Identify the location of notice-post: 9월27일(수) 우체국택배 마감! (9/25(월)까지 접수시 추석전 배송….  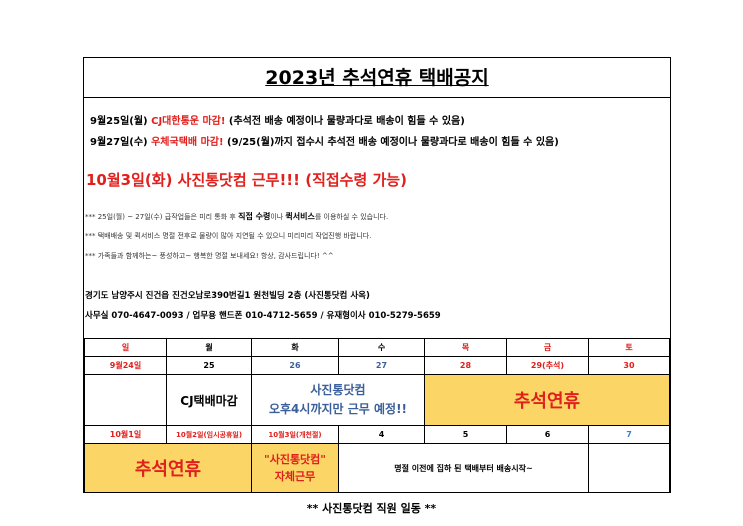
(324, 140).